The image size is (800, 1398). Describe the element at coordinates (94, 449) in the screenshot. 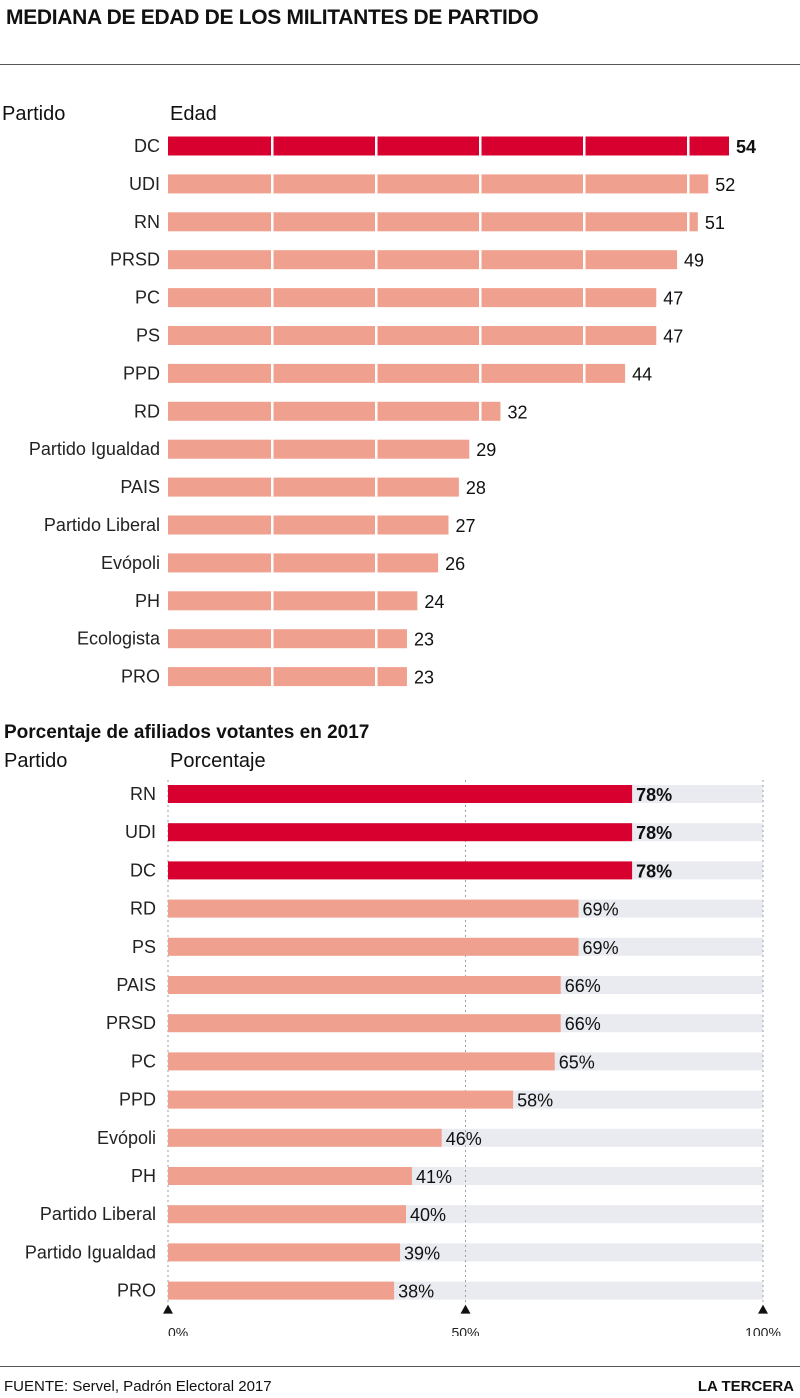

I see `category-label: Partido Igualdad` at that location.